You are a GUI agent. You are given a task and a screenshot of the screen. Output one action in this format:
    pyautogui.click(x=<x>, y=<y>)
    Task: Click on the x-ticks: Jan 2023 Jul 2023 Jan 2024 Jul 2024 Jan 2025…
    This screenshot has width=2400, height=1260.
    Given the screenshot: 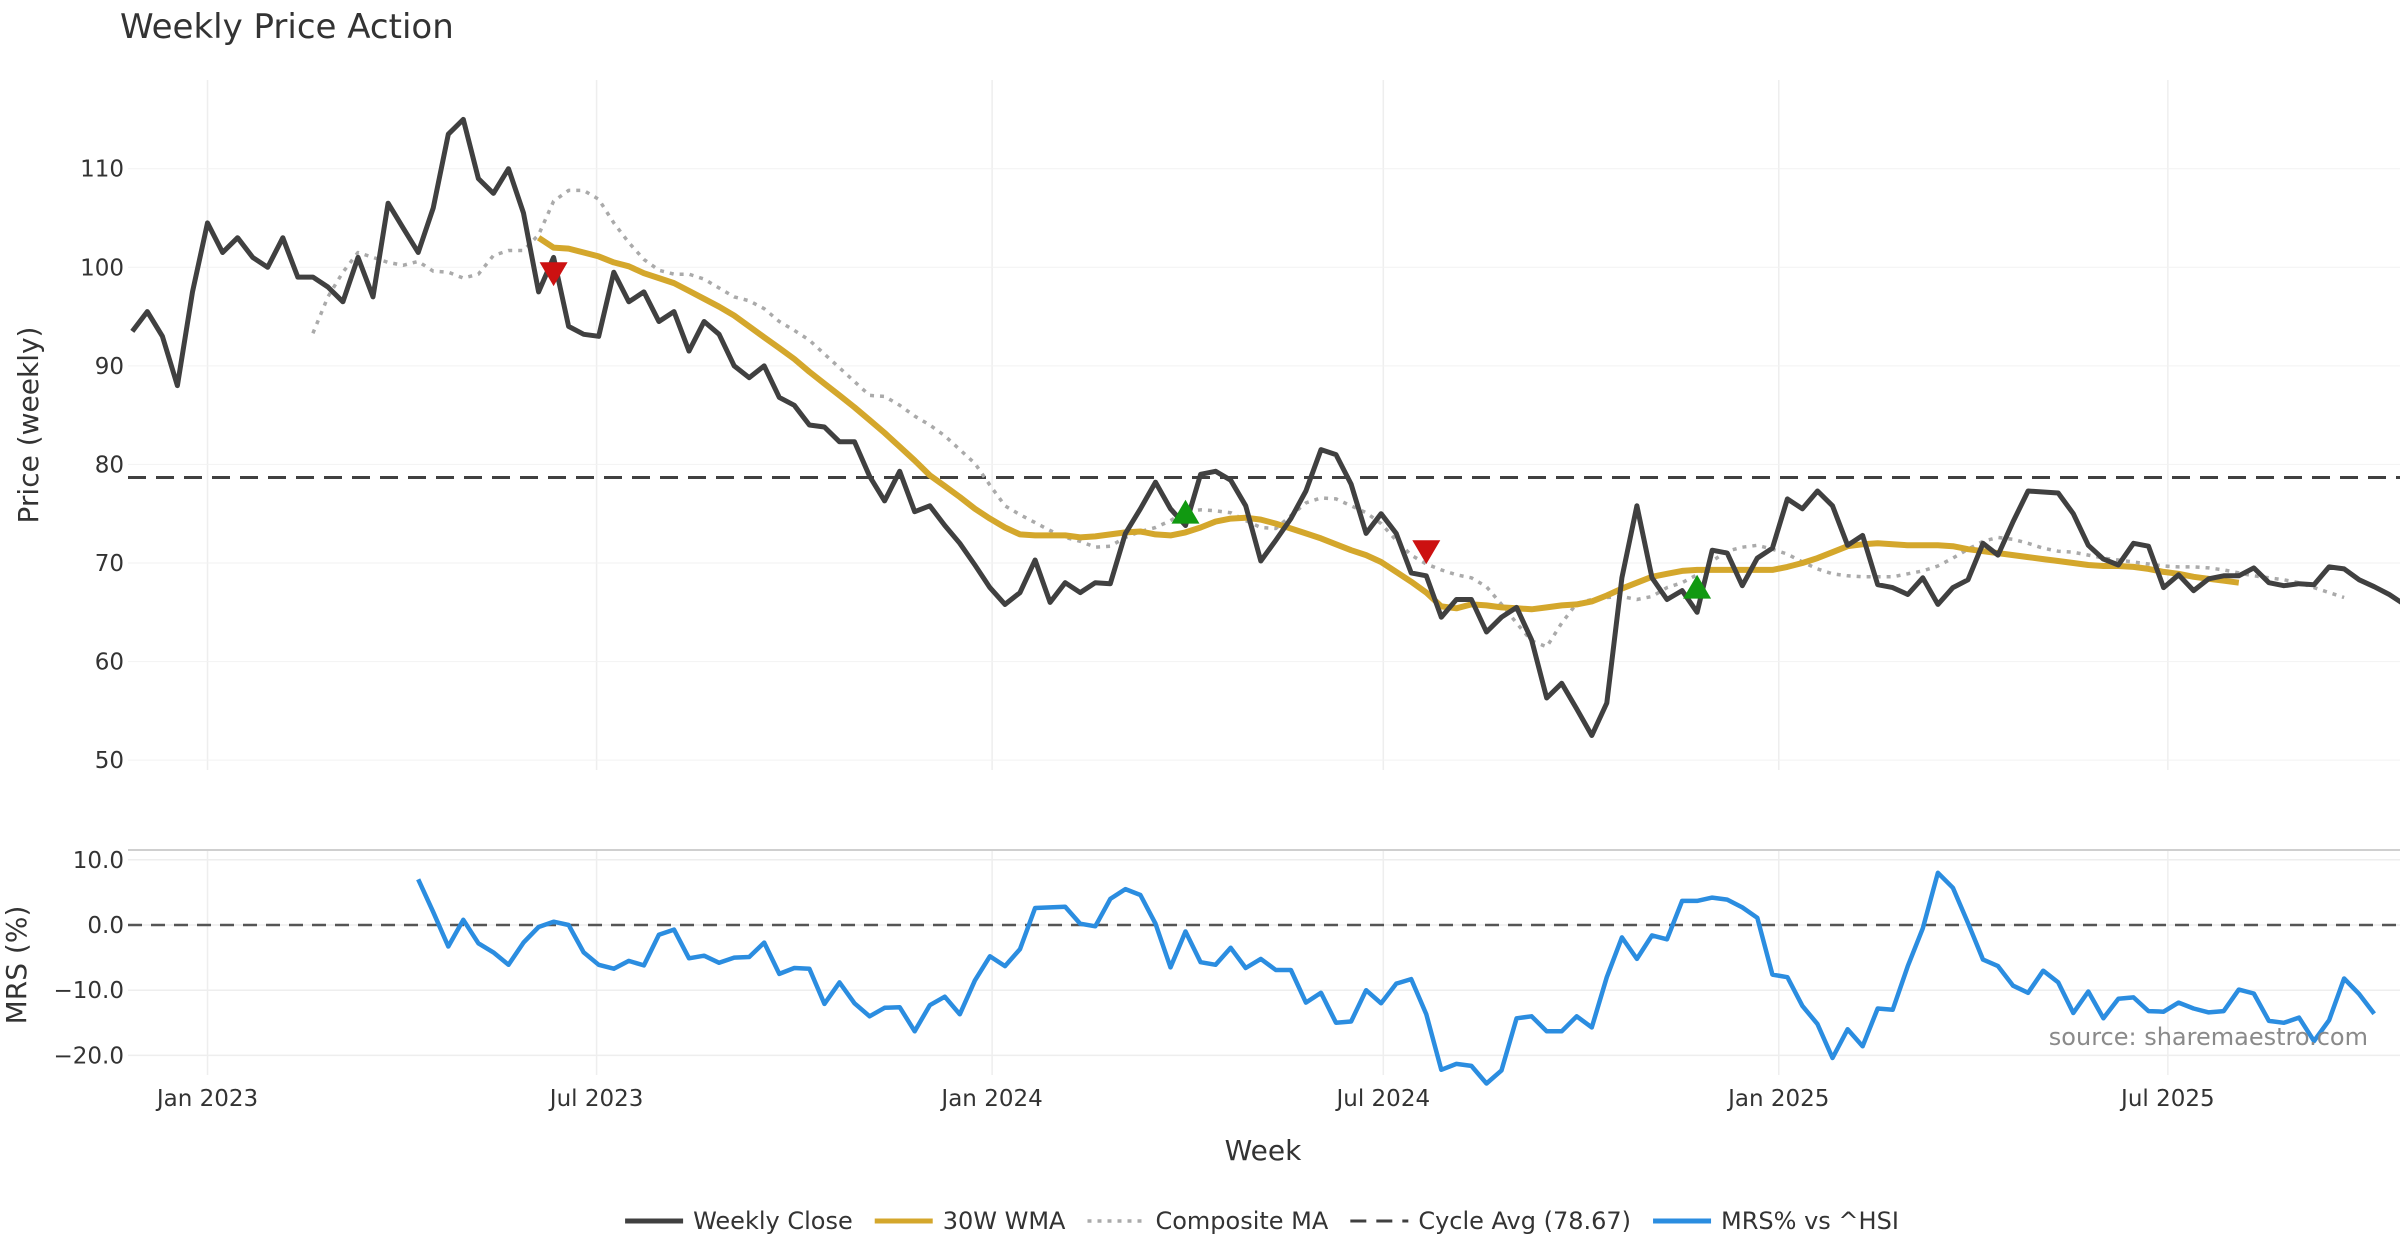 What is the action you would take?
    pyautogui.click(x=1185, y=1099)
    